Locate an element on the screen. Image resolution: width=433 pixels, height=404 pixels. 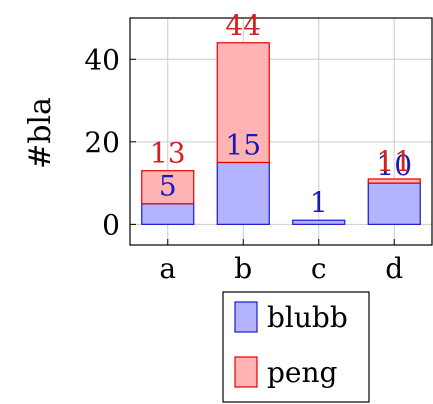
y-axis-ticks: 0 20 40 is located at coordinates (110, 142).